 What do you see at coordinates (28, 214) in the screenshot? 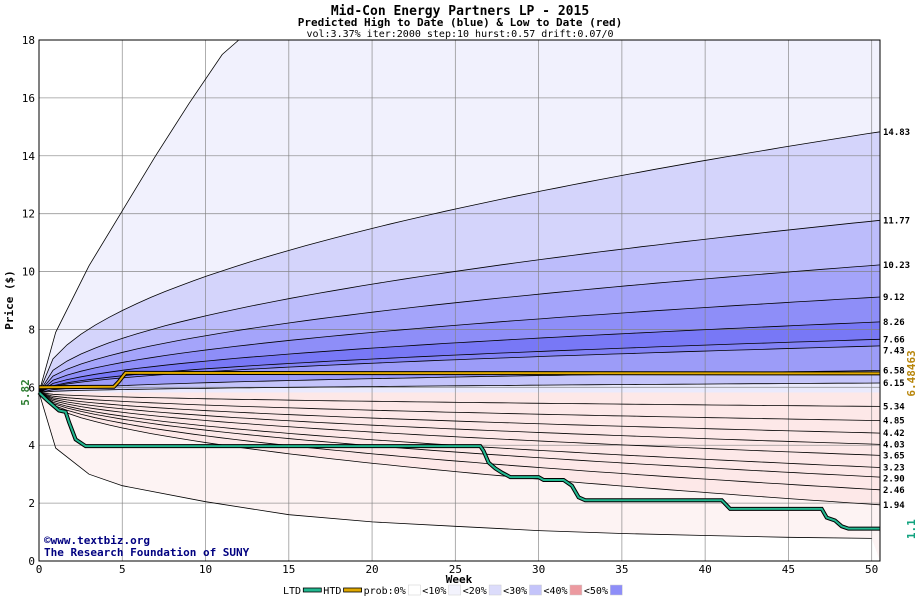
I see `y-tick-label: 12` at bounding box center [28, 214].